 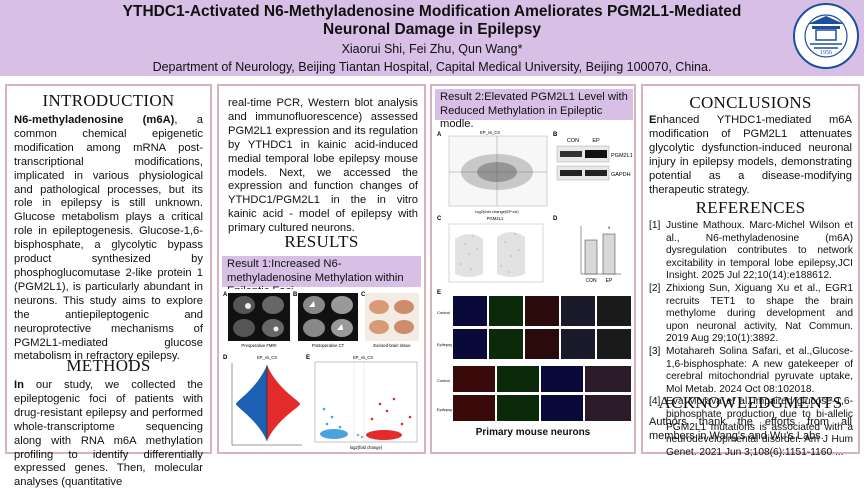 I want to click on authors: Xiaorui Shi, Fei Zhu, Qun Wang*, so click(x=432, y=49).